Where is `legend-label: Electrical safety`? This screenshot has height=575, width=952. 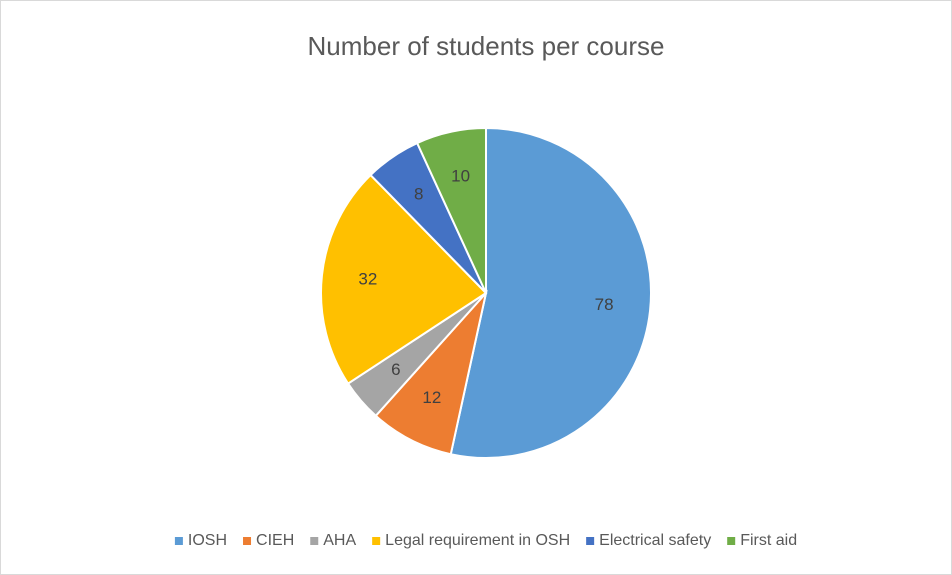
legend-label: Electrical safety is located at coordinates (655, 540).